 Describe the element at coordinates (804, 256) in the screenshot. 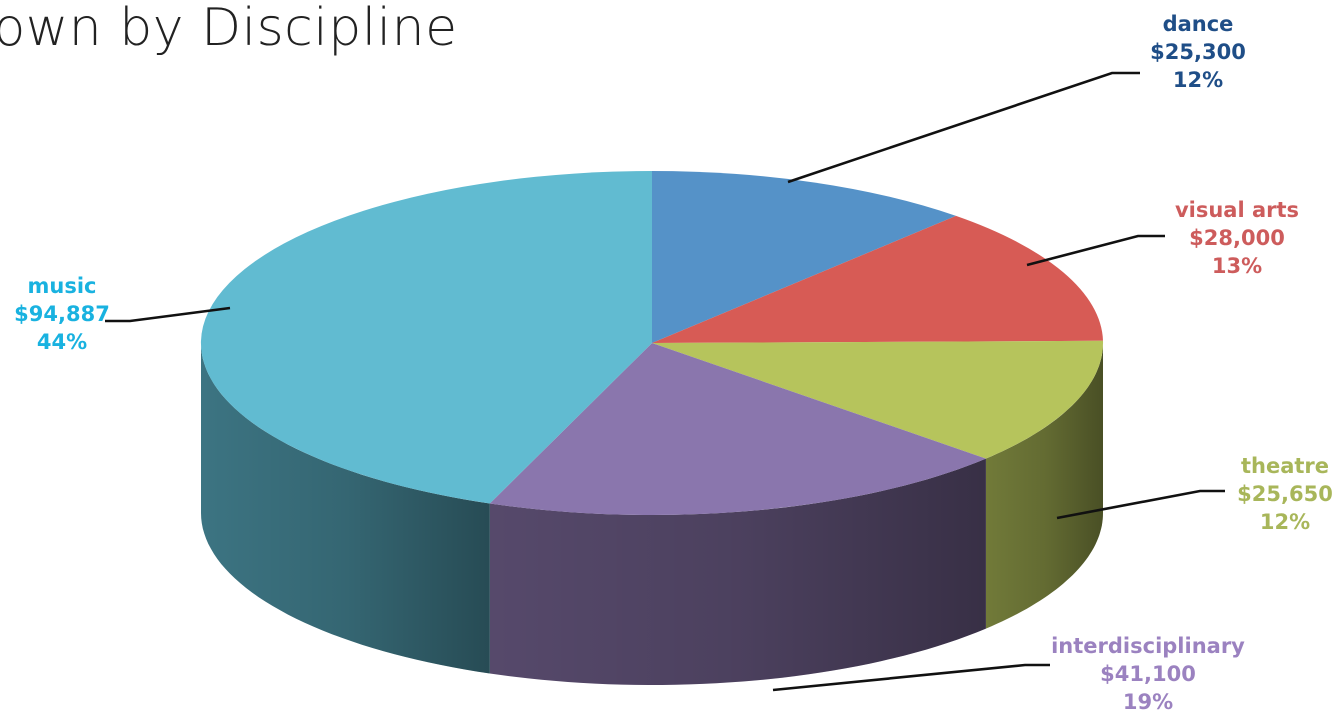

I see `pie-slice-dance` at that location.